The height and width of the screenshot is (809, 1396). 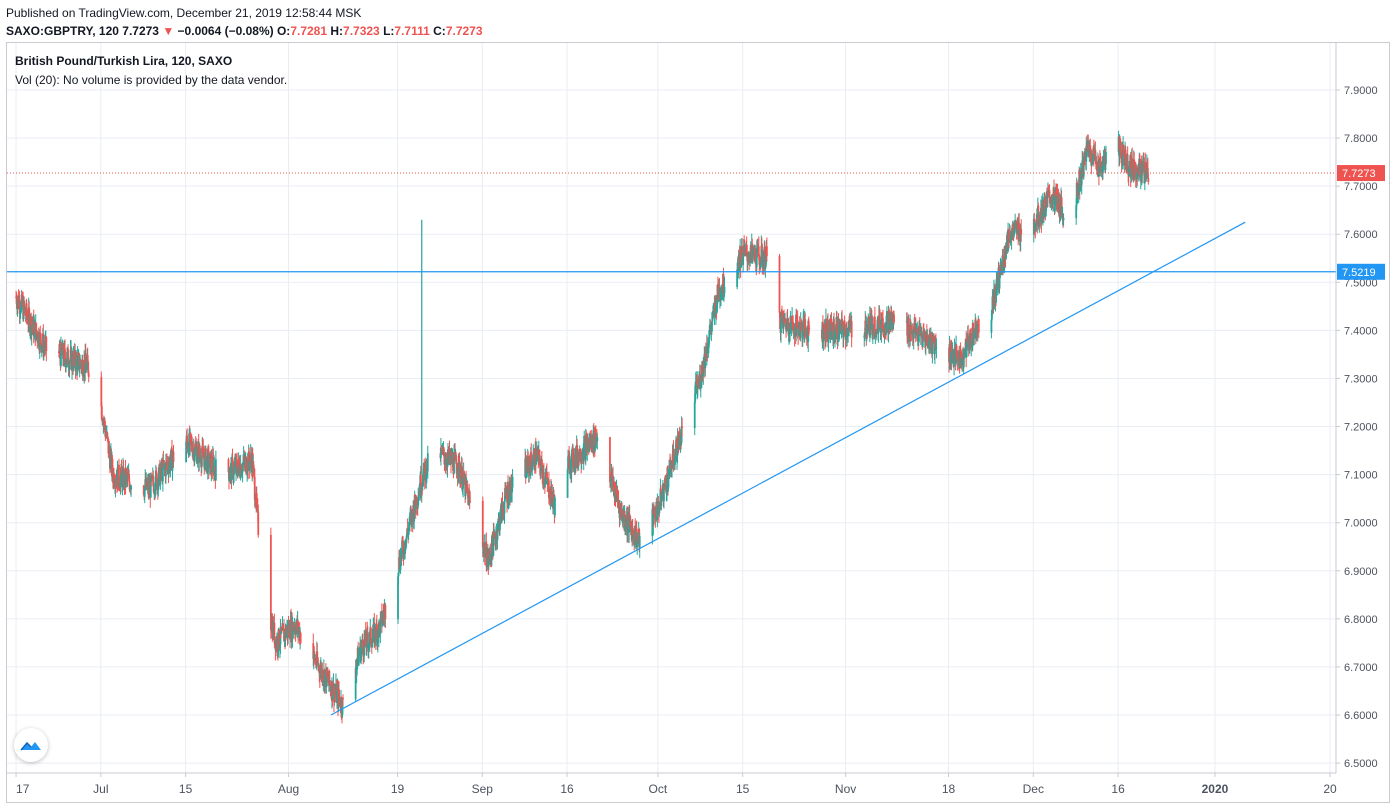 What do you see at coordinates (1361, 283) in the screenshot?
I see `y-tick-label: 7.5000` at bounding box center [1361, 283].